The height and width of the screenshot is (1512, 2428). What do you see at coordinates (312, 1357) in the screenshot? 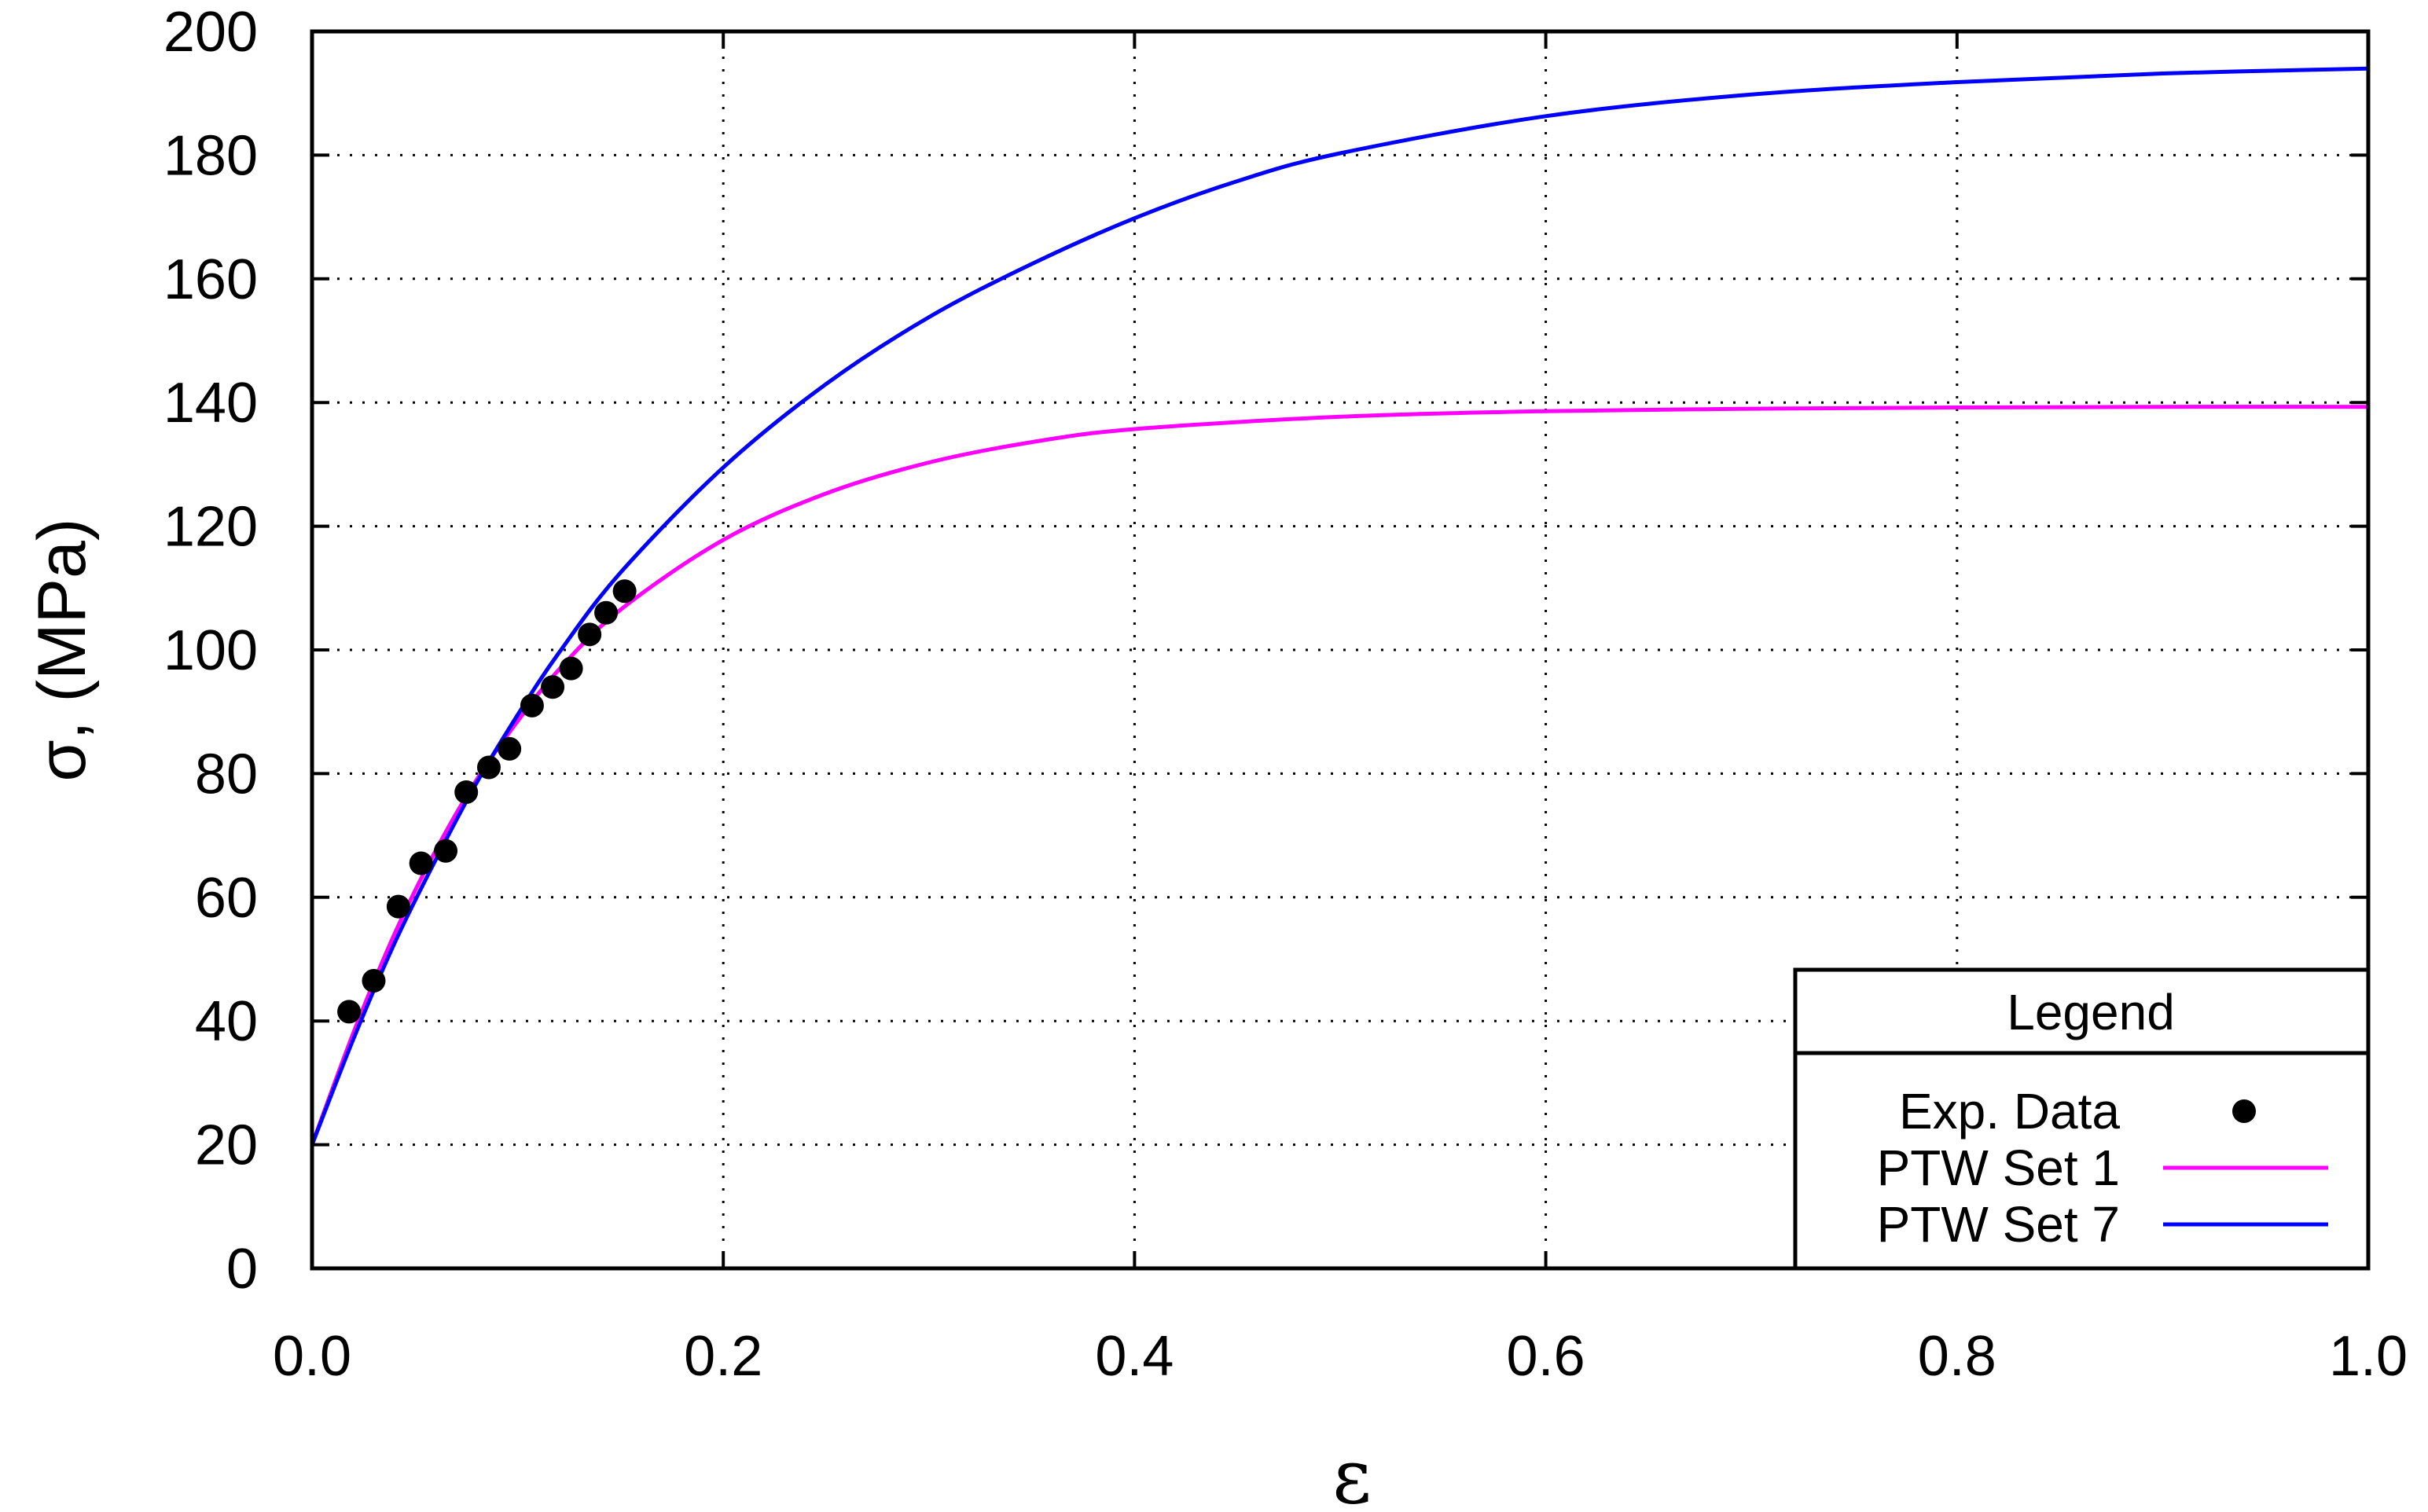
I see `x-tick-label: 0.0` at bounding box center [312, 1357].